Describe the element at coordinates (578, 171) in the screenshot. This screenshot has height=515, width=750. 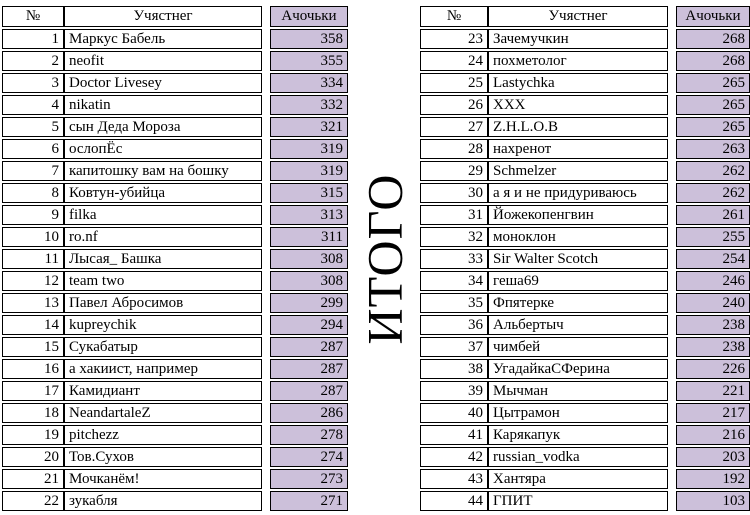
I see `cell-participant: Schmelzer` at that location.